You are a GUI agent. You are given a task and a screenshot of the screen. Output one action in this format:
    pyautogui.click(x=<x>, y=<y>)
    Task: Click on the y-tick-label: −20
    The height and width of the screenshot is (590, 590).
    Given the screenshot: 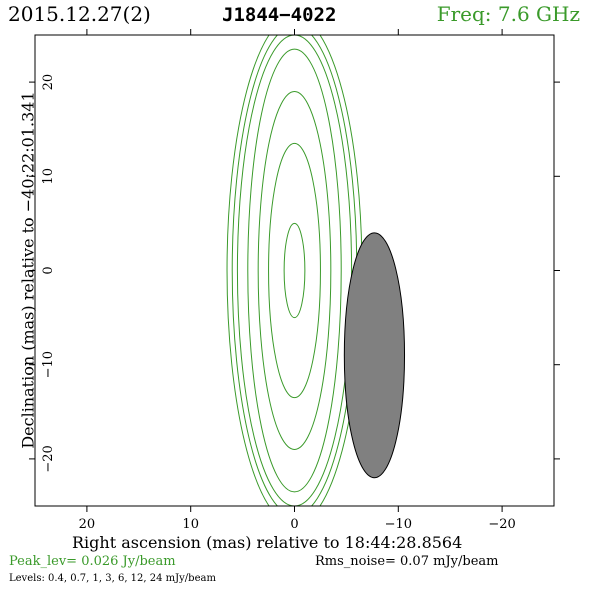 What is the action you would take?
    pyautogui.click(x=48, y=458)
    